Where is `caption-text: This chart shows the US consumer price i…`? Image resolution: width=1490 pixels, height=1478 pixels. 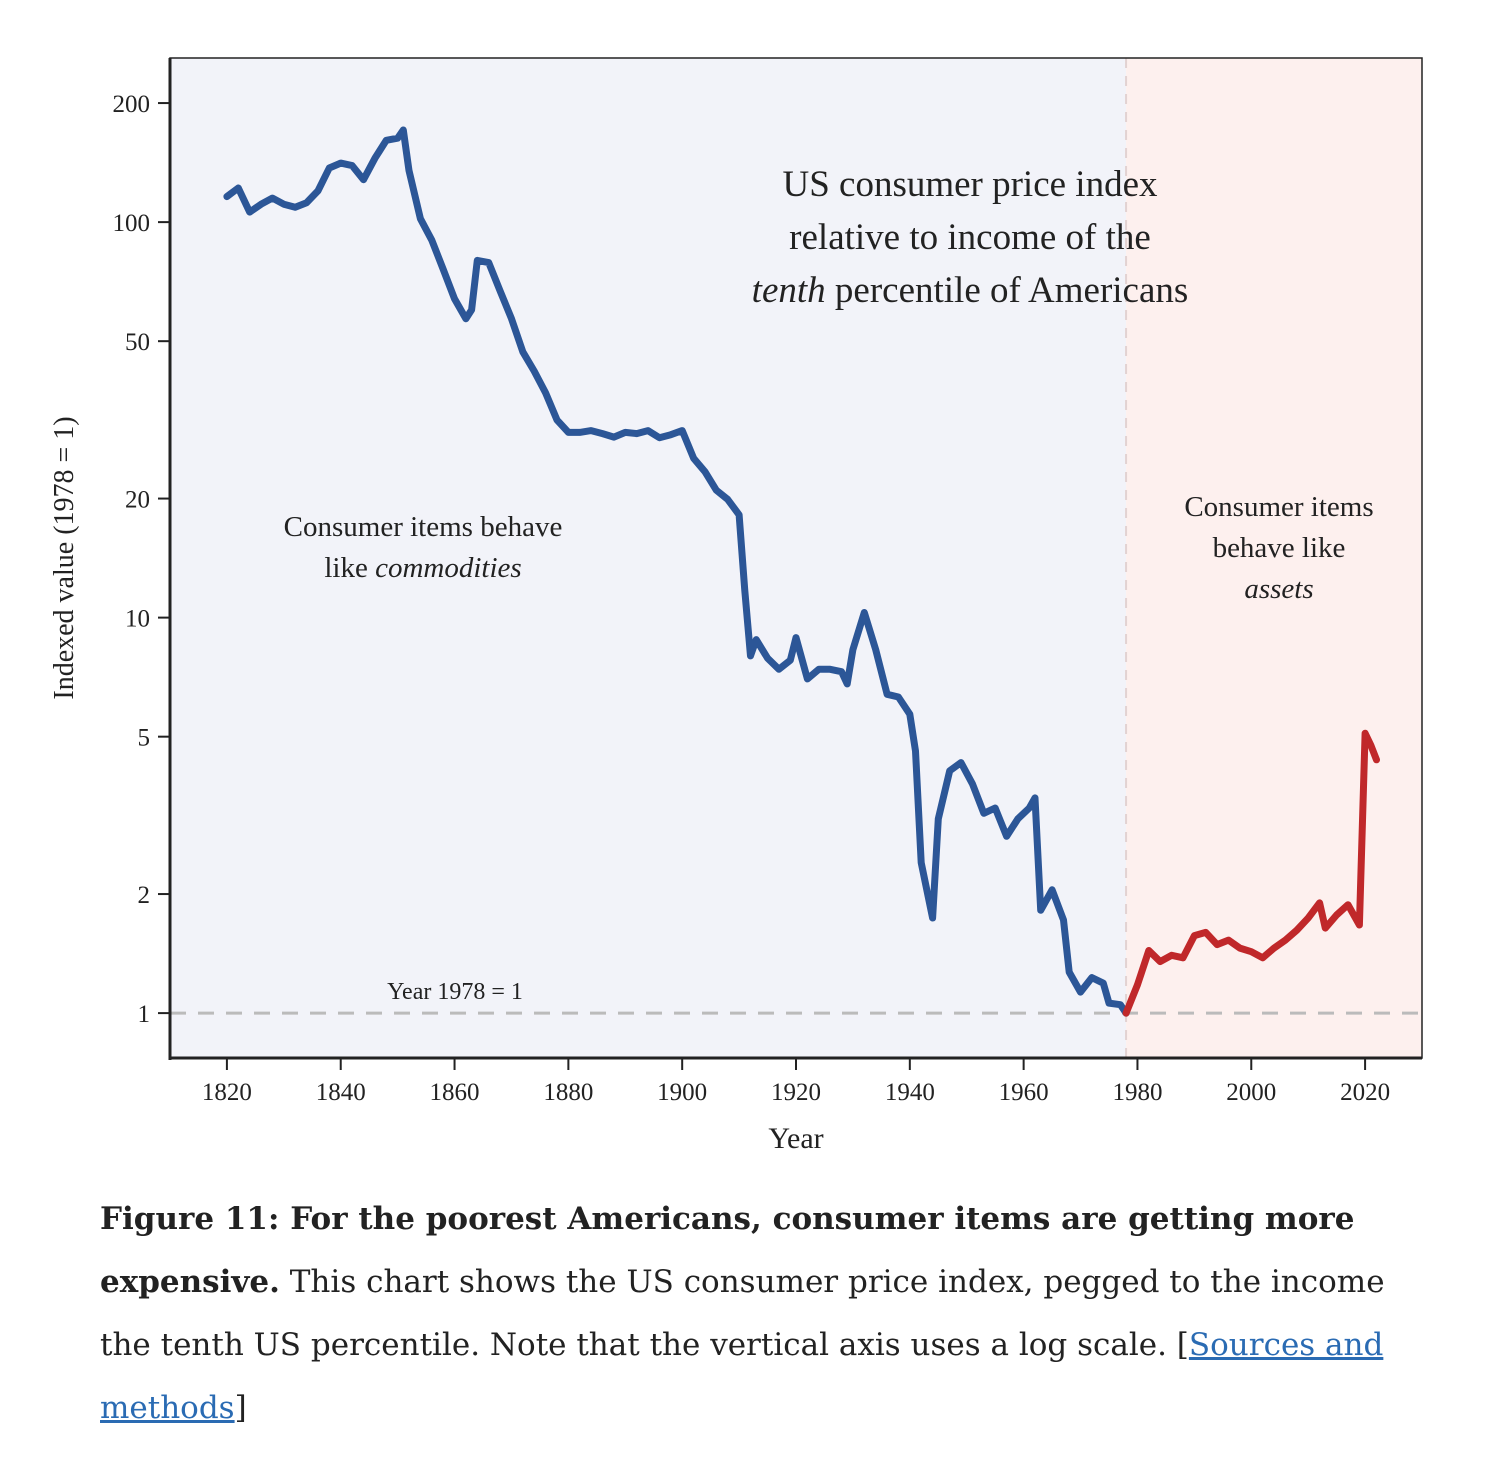
caption-text: This chart shows the US consumer price i… is located at coordinates (742, 1313).